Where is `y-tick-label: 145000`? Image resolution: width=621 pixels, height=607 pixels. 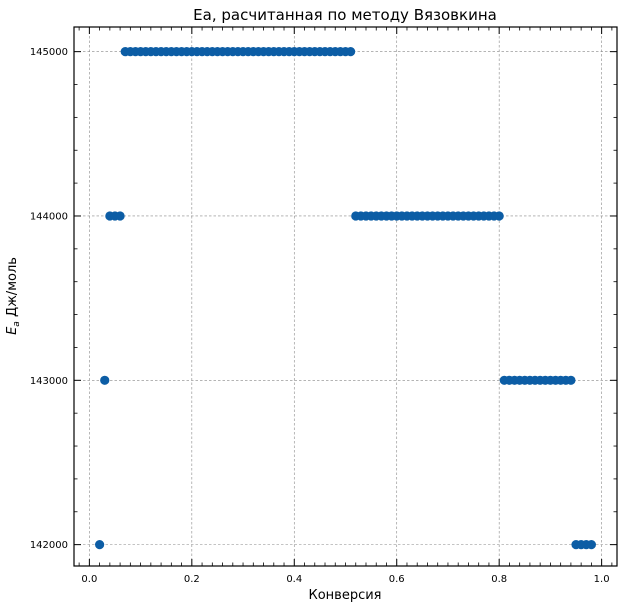 y-tick-label: 145000 is located at coordinates (49, 52).